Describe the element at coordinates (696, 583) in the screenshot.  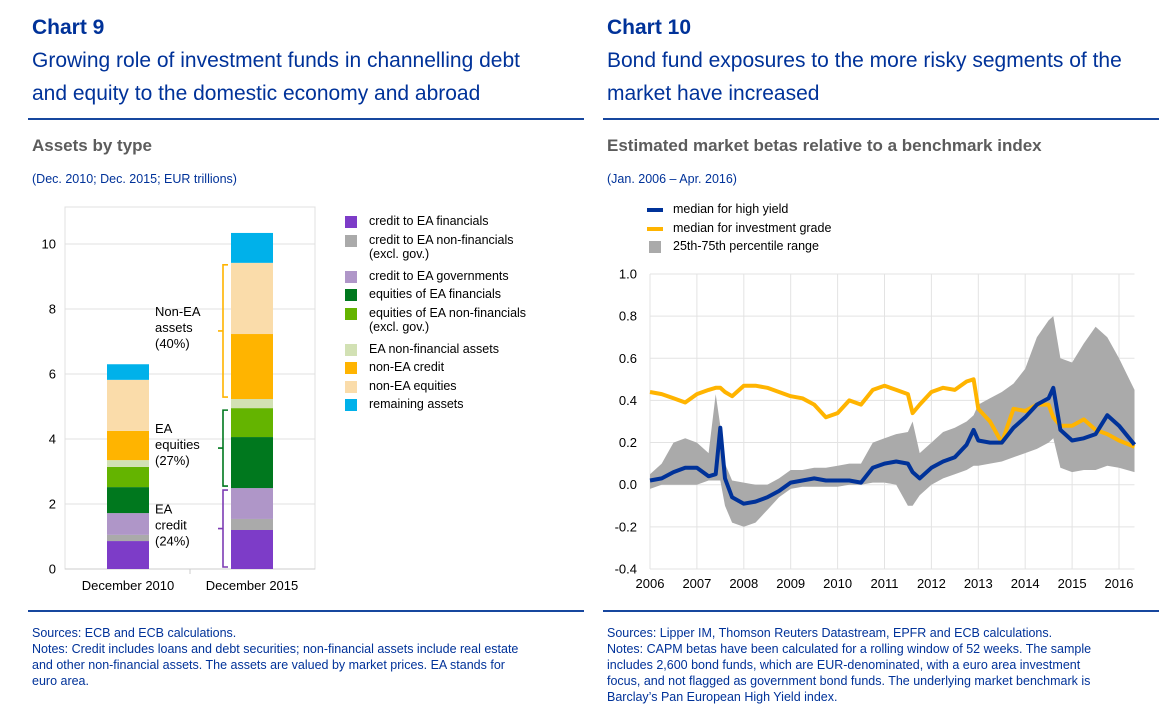
I see `x-tick-label: 2007` at that location.